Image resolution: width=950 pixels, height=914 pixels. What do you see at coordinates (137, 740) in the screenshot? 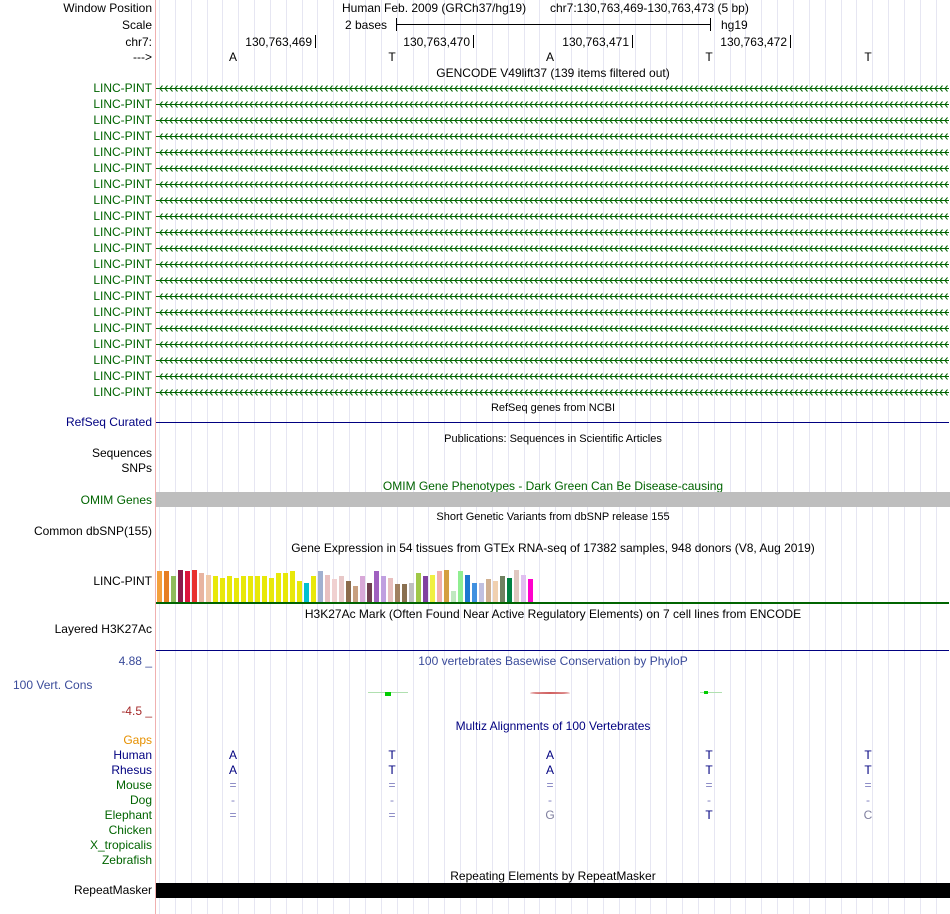
I see `multiz-gaps-label: Gaps` at bounding box center [137, 740].